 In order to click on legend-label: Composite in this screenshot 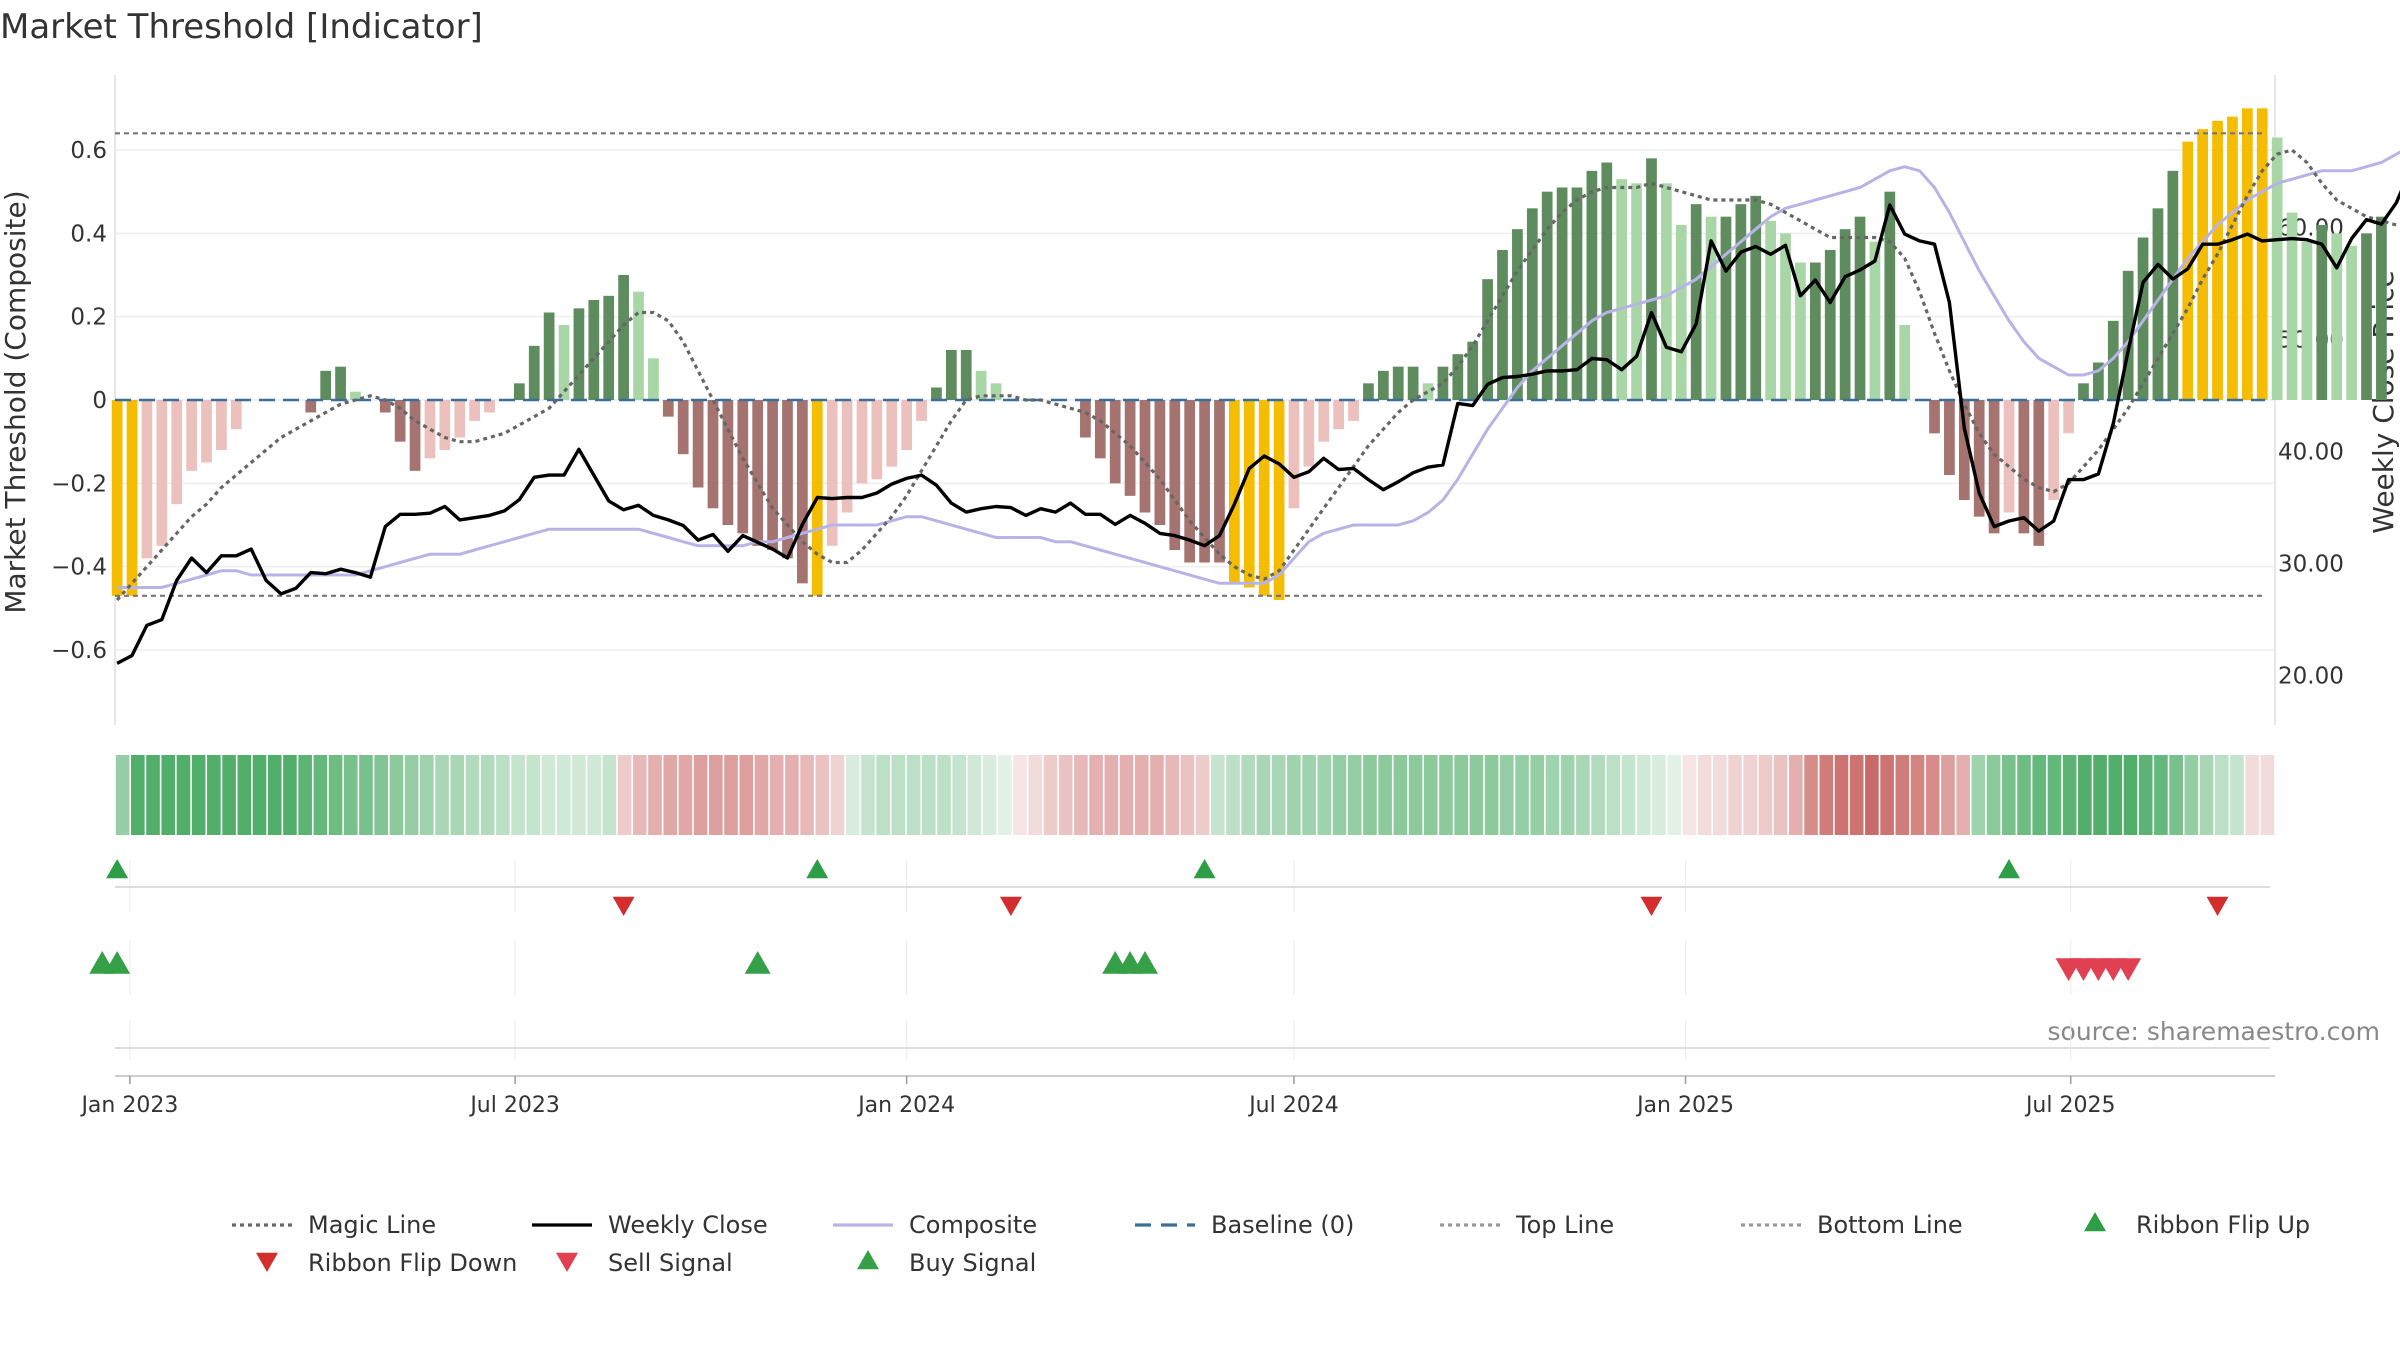, I will do `click(973, 1225)`.